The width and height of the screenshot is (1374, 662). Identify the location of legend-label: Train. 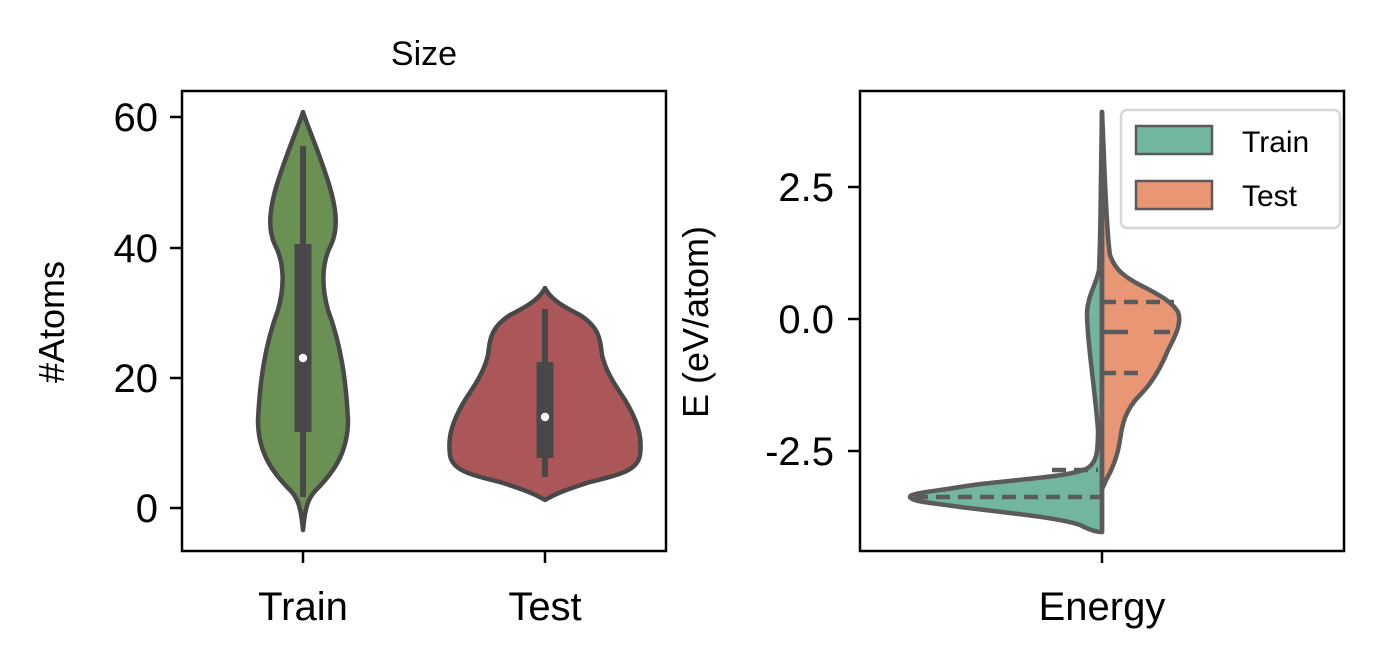
(1275, 142).